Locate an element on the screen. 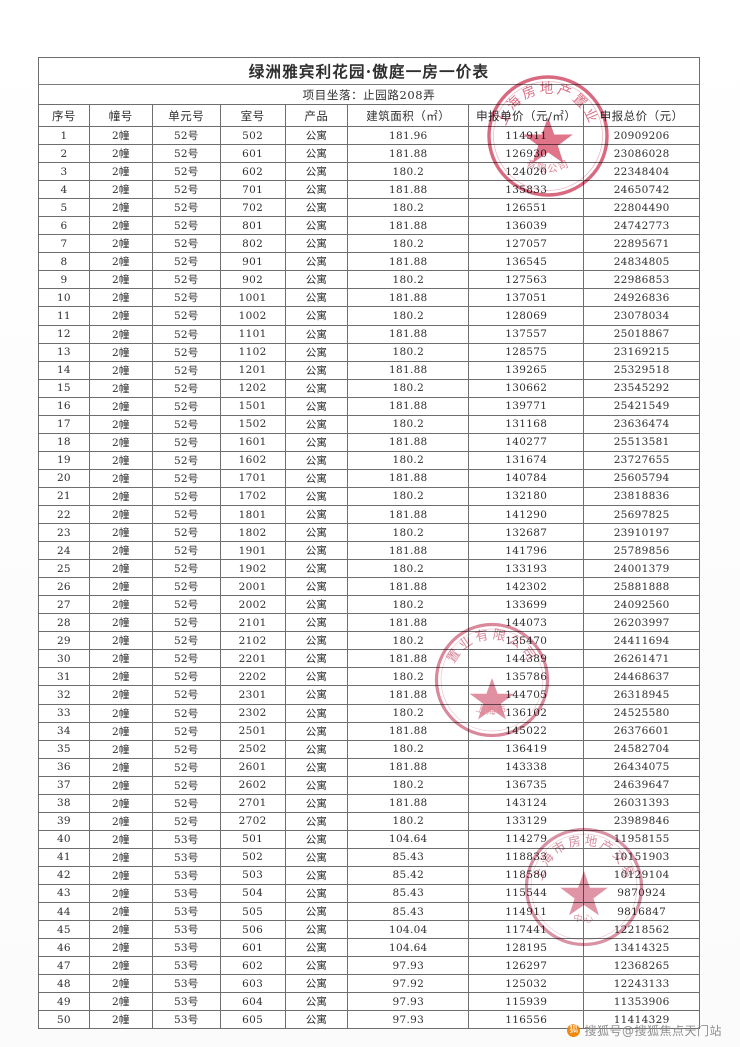 The width and height of the screenshot is (740, 1047). cell-room: 1801 is located at coordinates (252, 514).